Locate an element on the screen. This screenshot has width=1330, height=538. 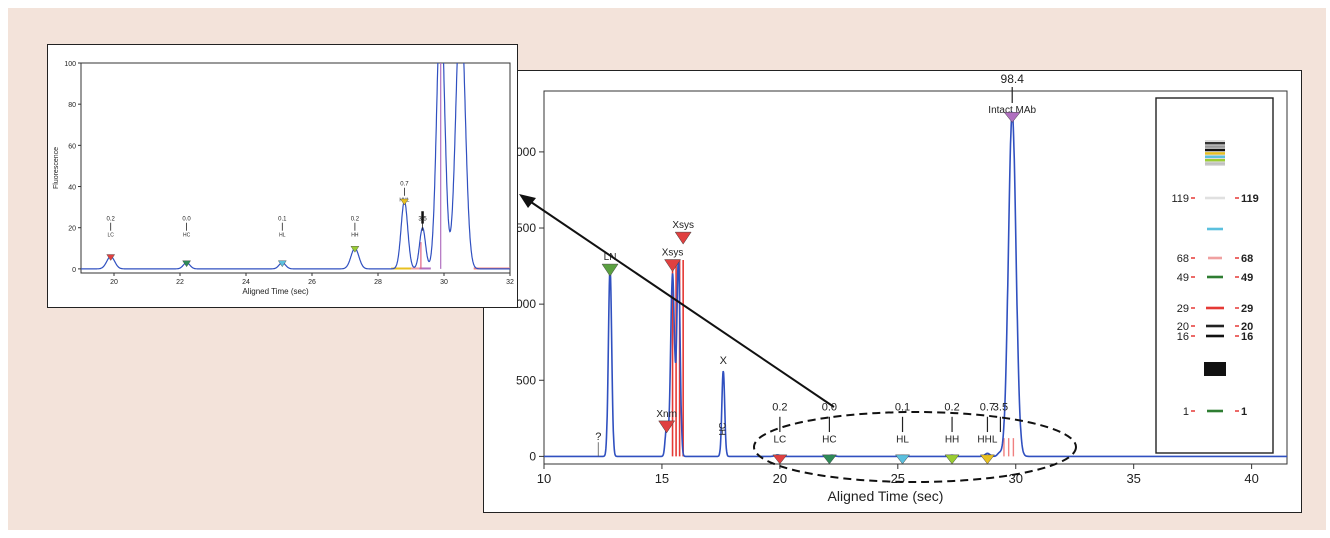
inset-y-tick-label: 0 is located at coordinates (74, 270).